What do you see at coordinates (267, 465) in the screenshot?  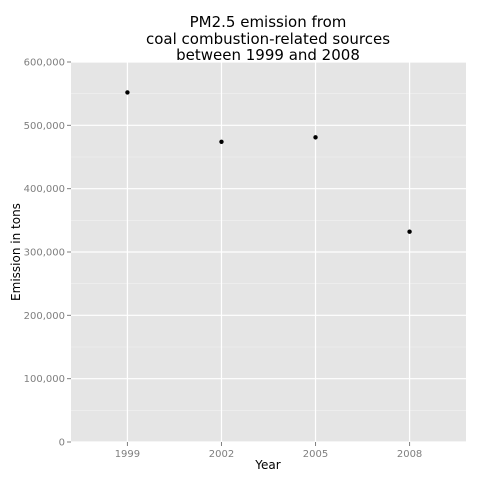 I see `x-axis-title: Year` at bounding box center [267, 465].